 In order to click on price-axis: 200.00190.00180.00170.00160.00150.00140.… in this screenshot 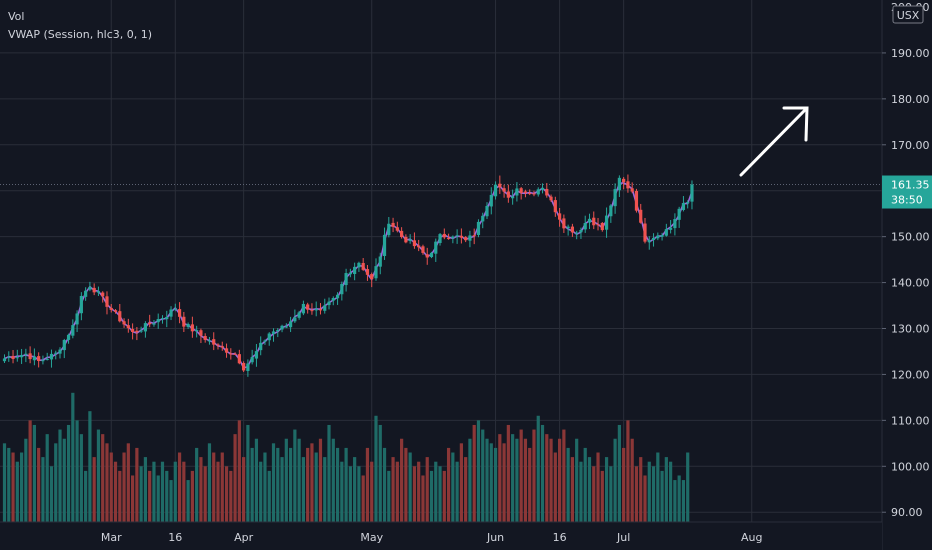, I will do `click(906, 275)`.